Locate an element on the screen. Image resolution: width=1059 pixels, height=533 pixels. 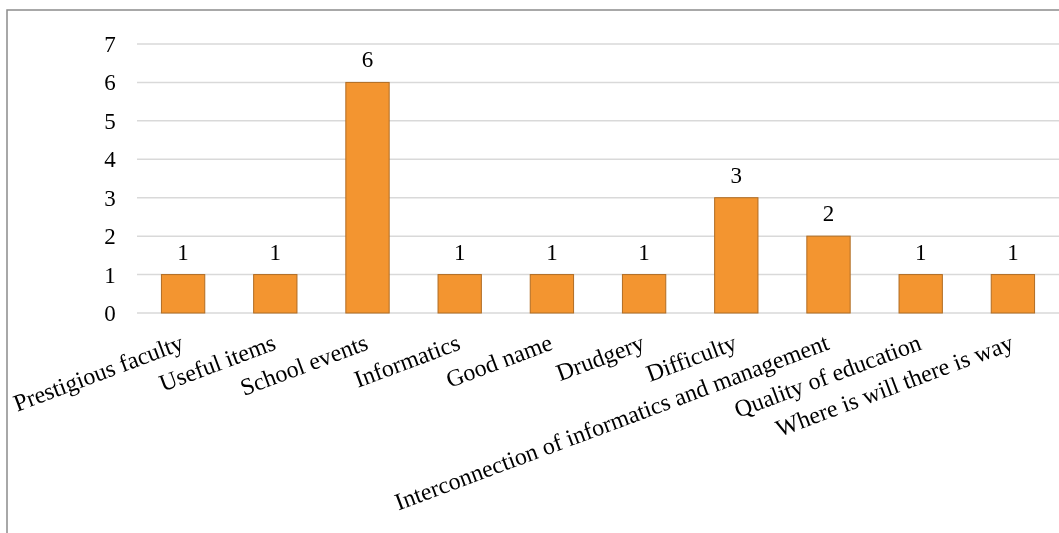
y-tick-label: 3 is located at coordinates (110, 198).